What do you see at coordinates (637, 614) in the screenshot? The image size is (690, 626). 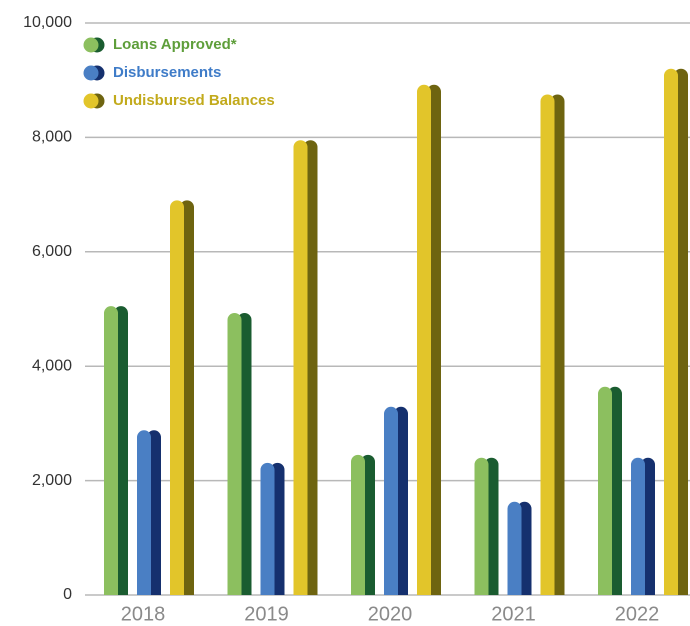 I see `x-tick-label: 2022` at bounding box center [637, 614].